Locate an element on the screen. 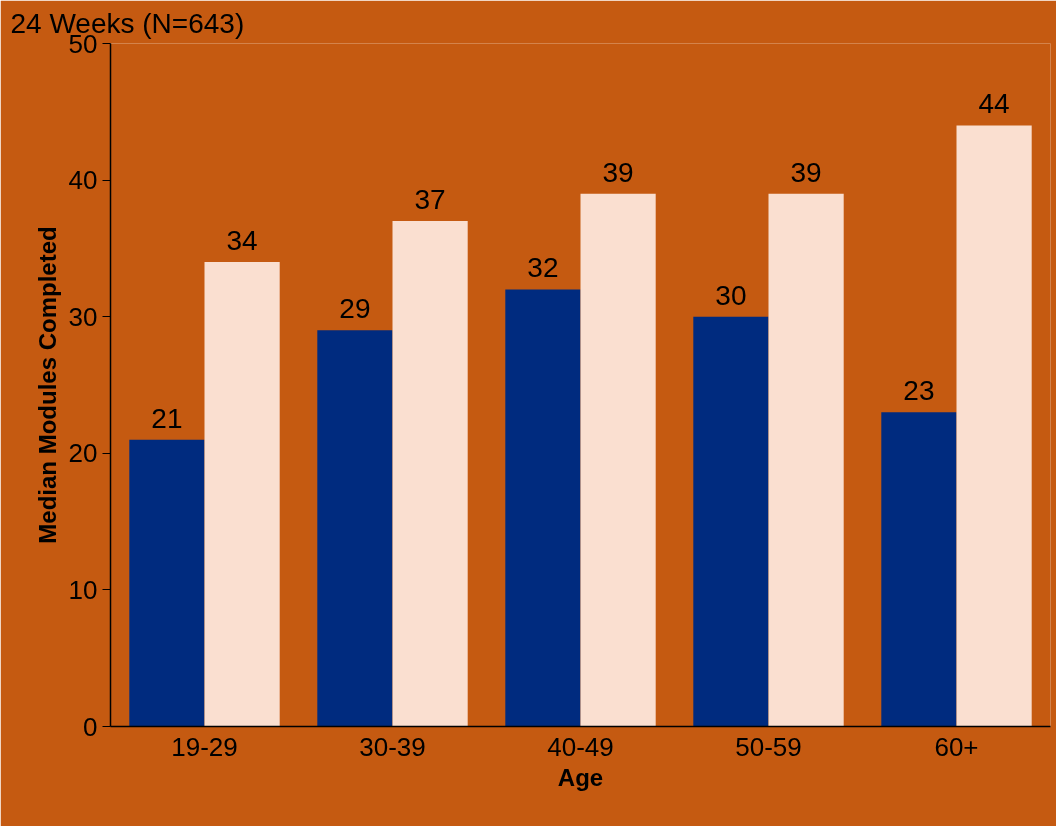 Image resolution: width=1056 pixels, height=826 pixels. data-label: 37 is located at coordinates (430, 200).